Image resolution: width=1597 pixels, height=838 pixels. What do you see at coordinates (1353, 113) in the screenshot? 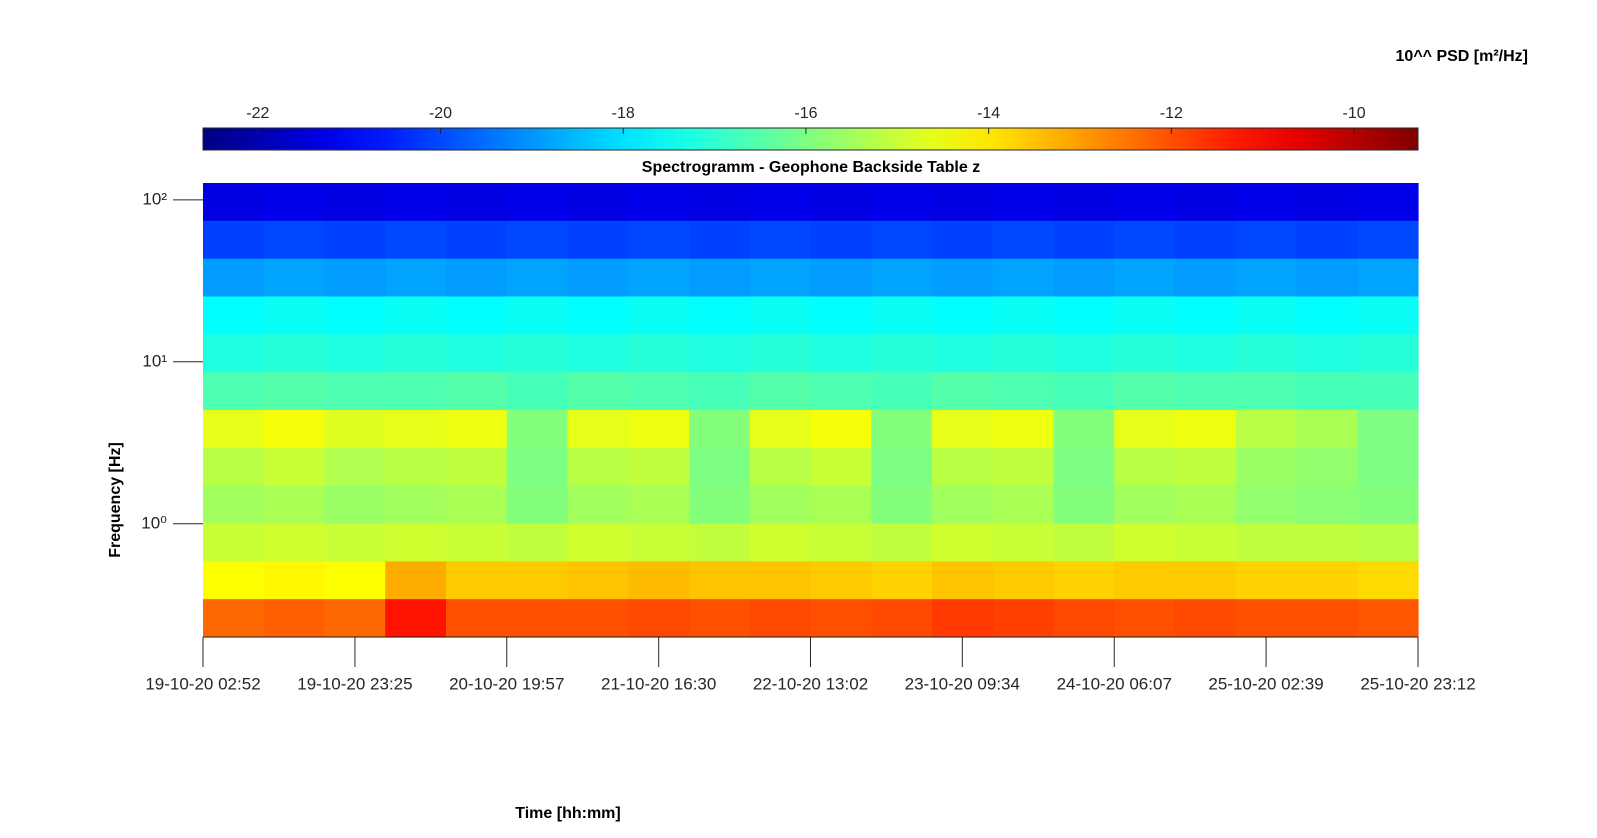
I see `colorbar-tick-label: -10` at bounding box center [1353, 113].